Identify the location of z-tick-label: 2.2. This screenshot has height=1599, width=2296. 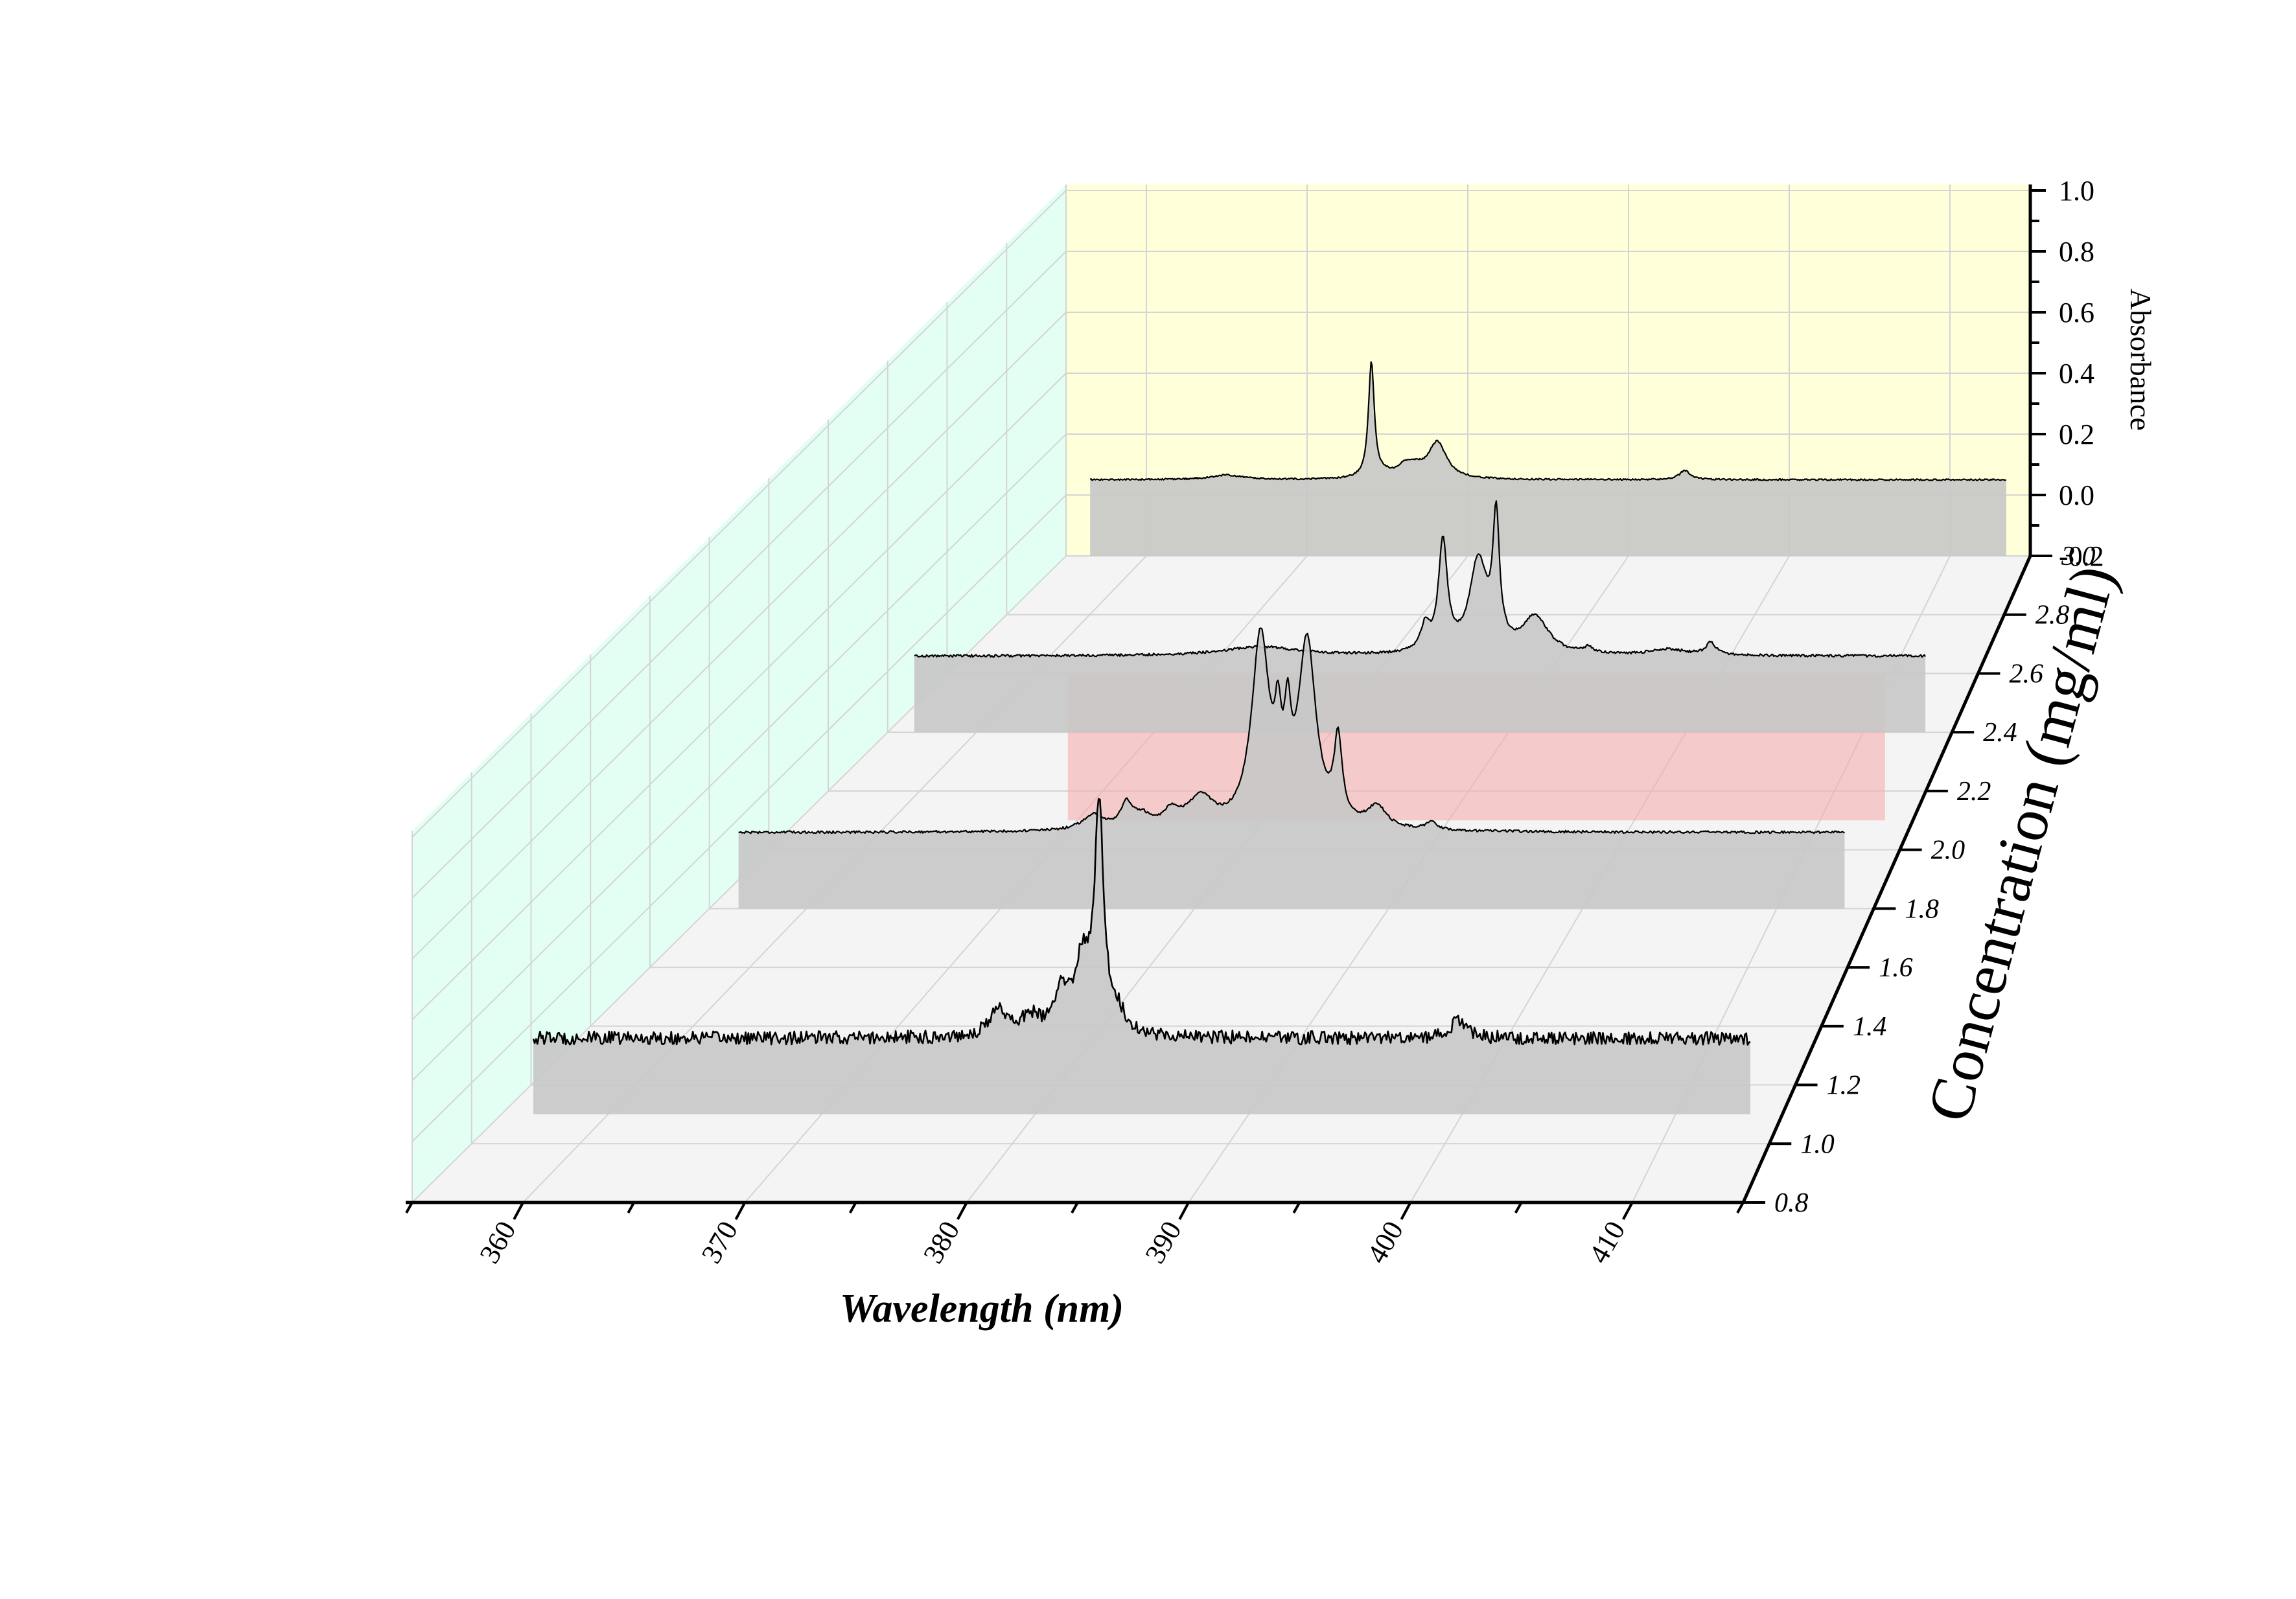
(1974, 792).